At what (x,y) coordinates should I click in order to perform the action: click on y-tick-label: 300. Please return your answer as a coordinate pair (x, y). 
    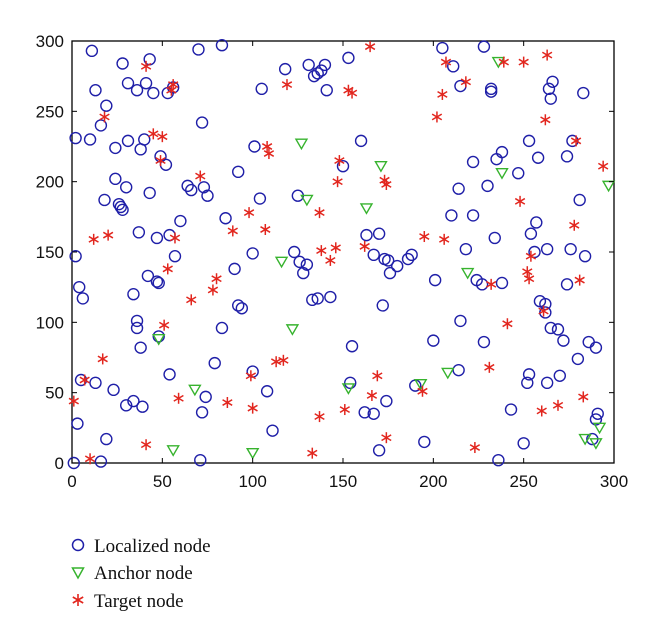
    Looking at the image, I should click on (50, 41).